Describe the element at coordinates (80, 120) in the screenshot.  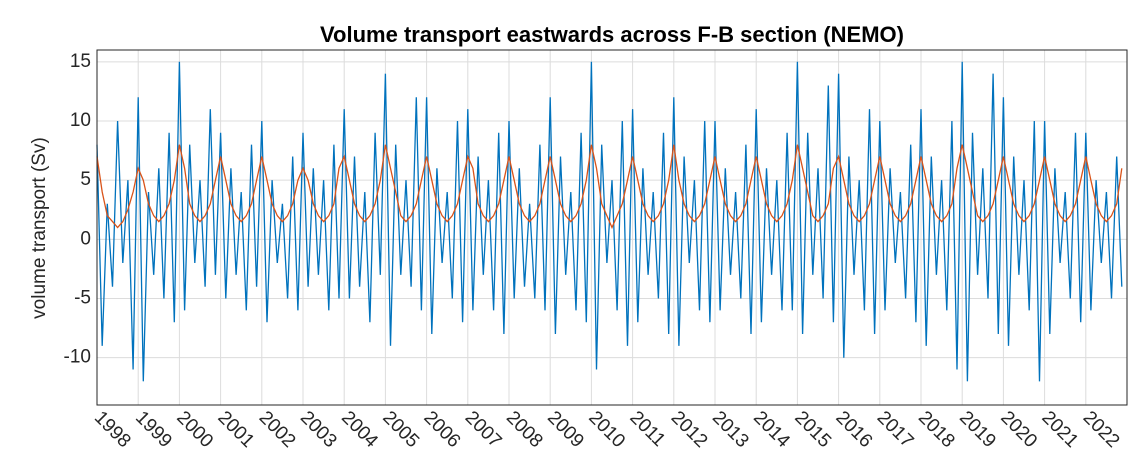
I see `y-tick-label: 10` at that location.